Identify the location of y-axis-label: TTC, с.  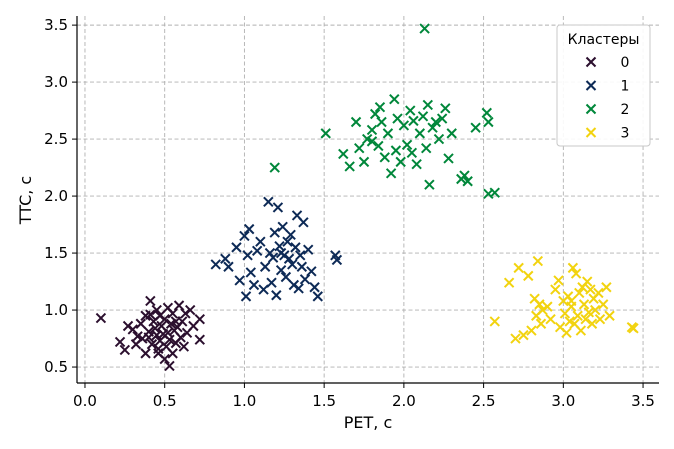
(25, 200).